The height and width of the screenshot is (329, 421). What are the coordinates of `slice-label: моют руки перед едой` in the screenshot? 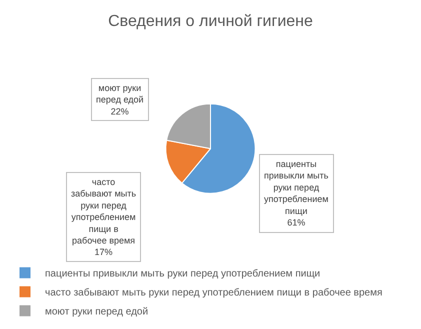 It's located at (120, 94).